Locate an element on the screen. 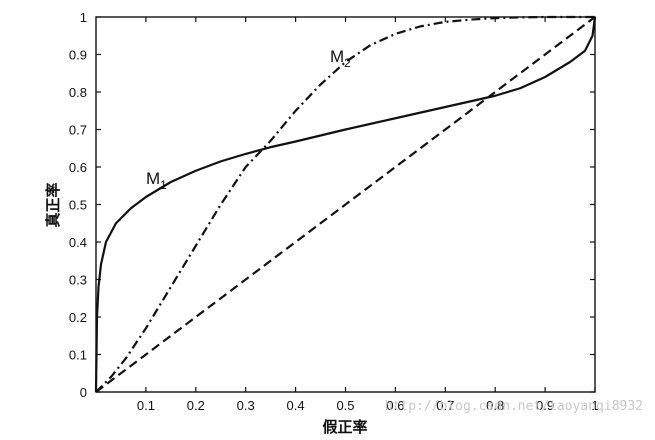 This screenshot has height=440, width=655. y-tick-label: 0.8 is located at coordinates (78, 92).